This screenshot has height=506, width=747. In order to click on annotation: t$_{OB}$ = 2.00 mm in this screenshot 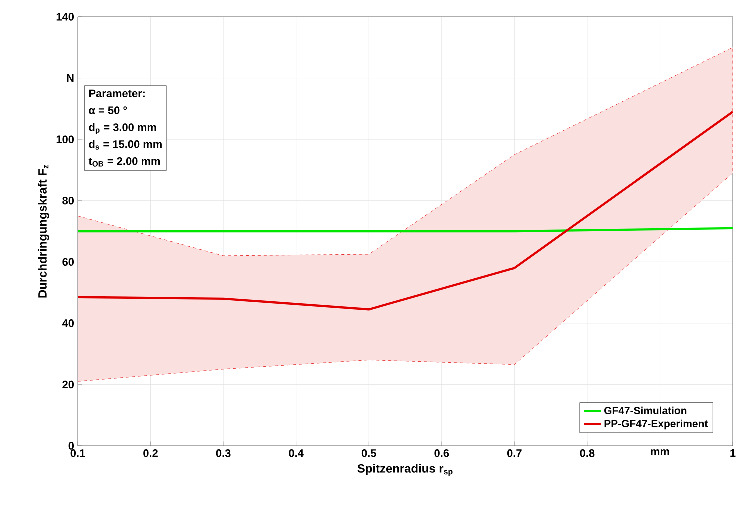, I will do `click(124, 162)`.